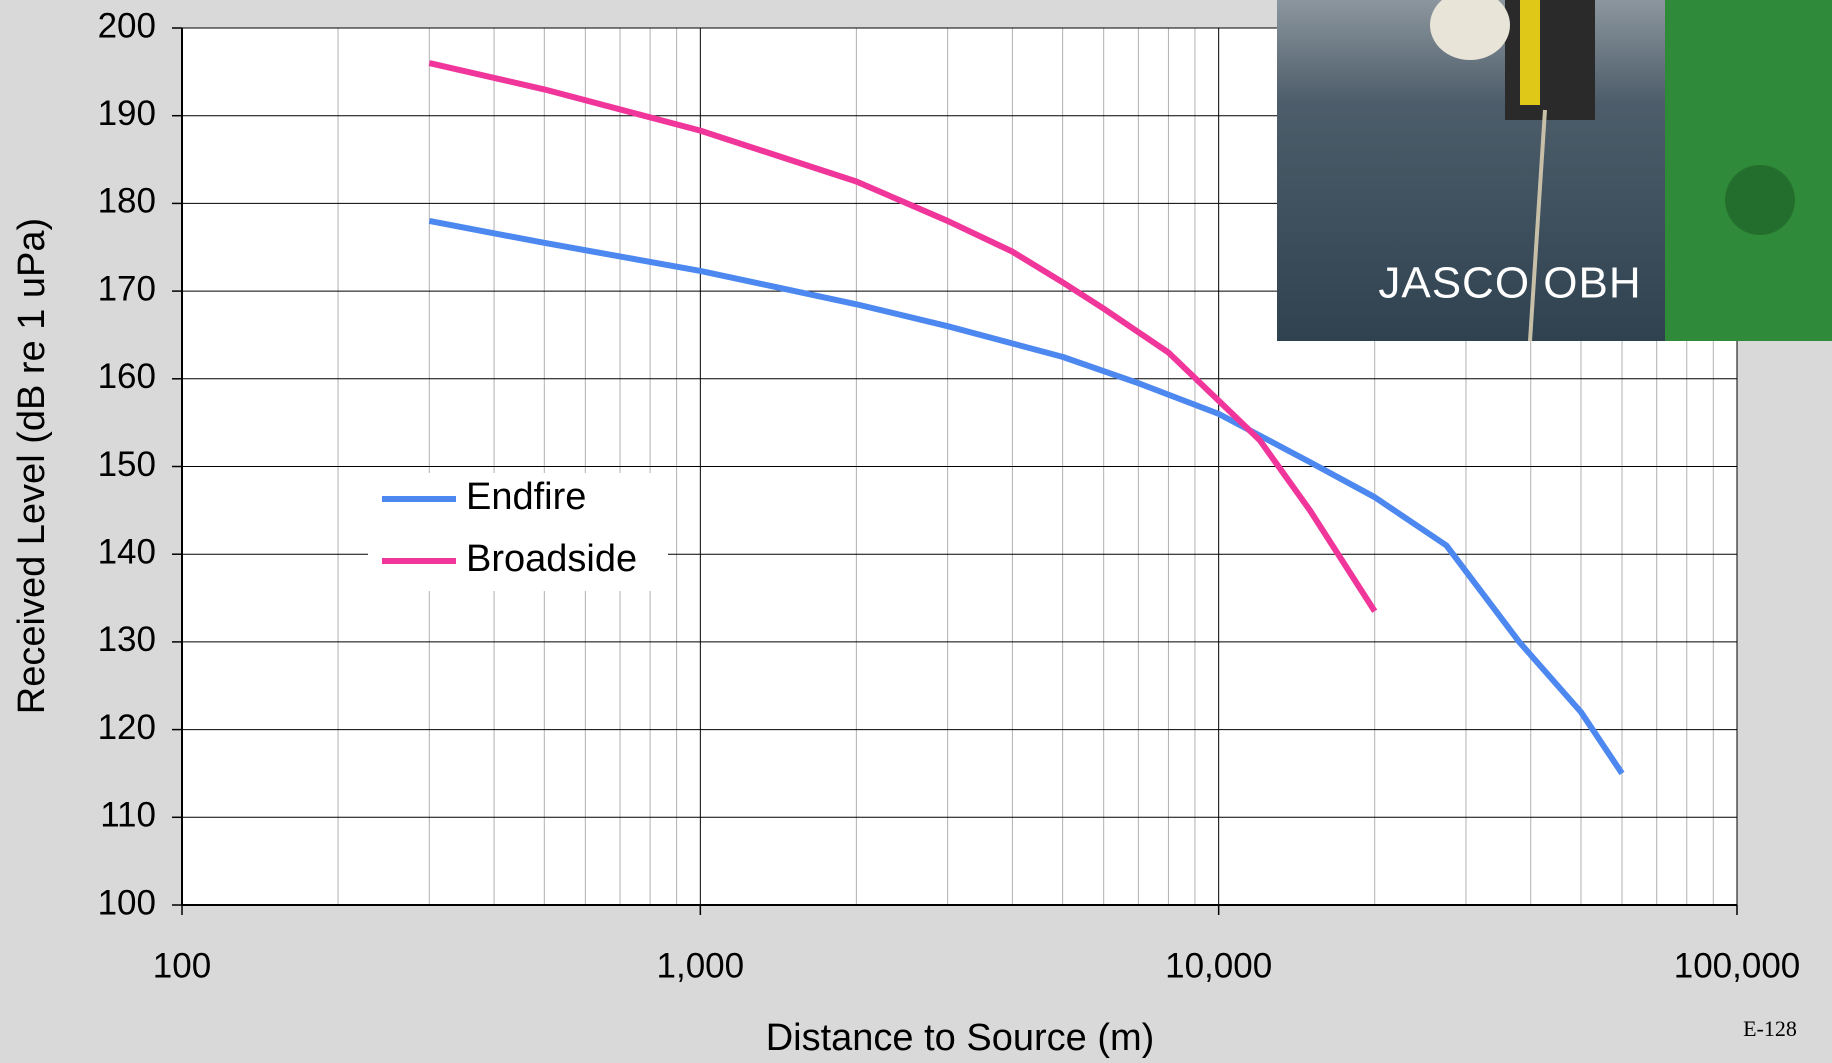 Image resolution: width=1832 pixels, height=1063 pixels. What do you see at coordinates (1737, 965) in the screenshot?
I see `x-tick-label: 100,000` at bounding box center [1737, 965].